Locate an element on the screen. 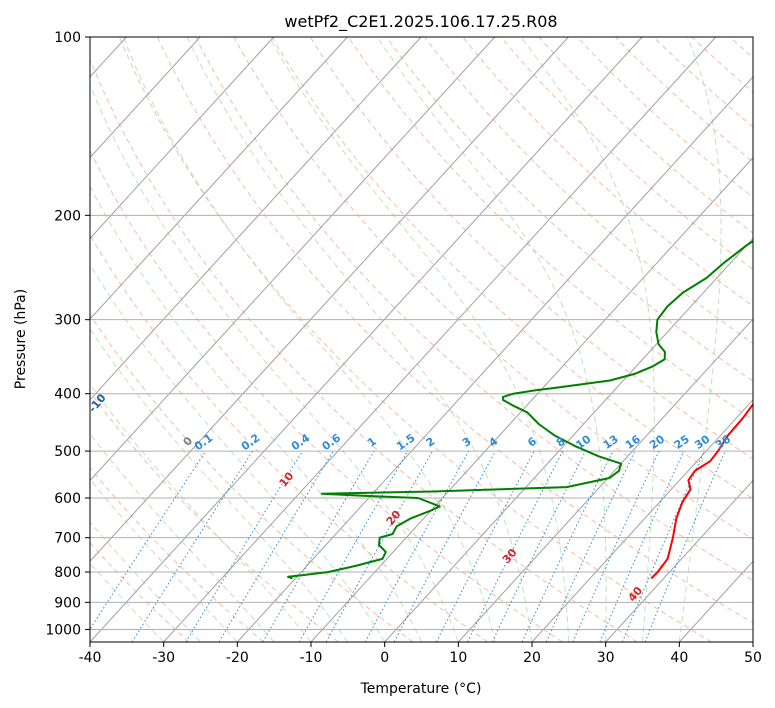 The image size is (775, 708). mixing-ratio-label: 25 is located at coordinates (682, 442).